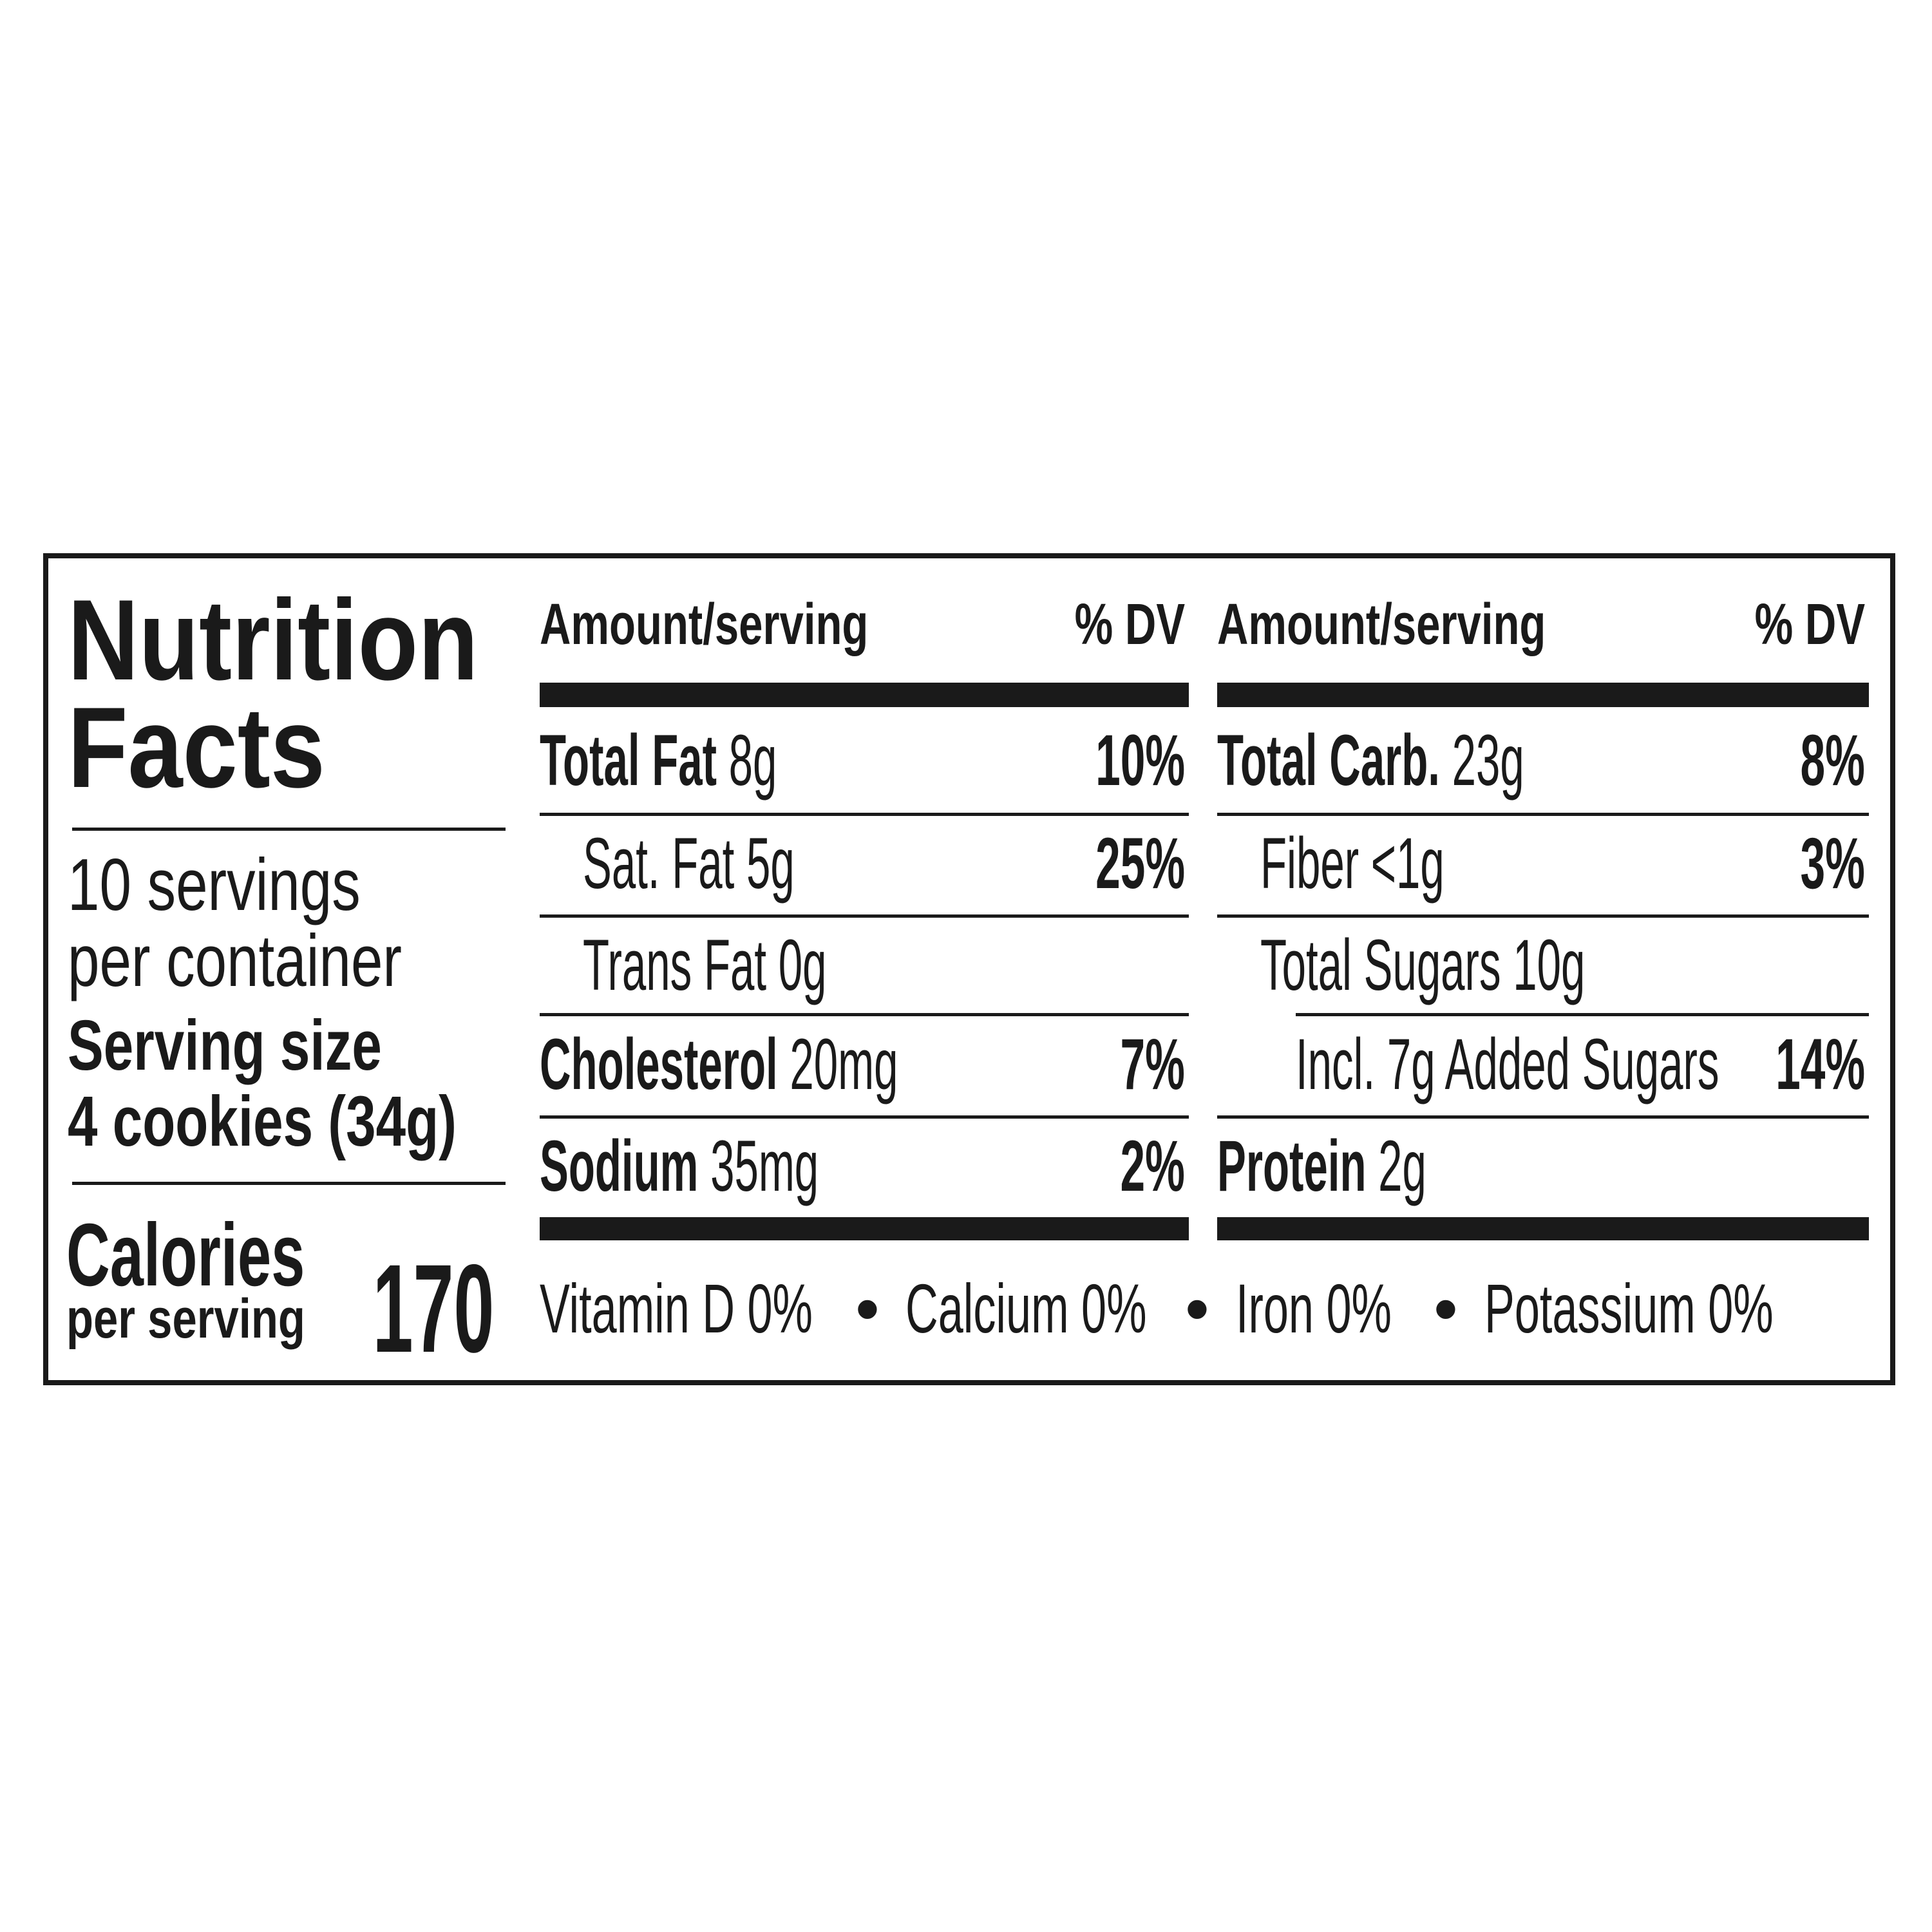  Describe the element at coordinates (1402, 1166) in the screenshot. I see `nutrient-amount: 2g` at that location.